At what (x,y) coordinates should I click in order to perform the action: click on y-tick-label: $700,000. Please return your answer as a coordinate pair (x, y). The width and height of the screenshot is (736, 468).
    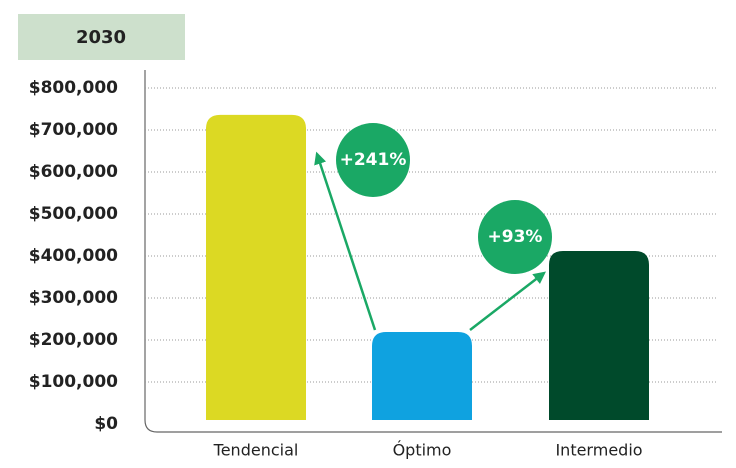
    Looking at the image, I should click on (73, 130).